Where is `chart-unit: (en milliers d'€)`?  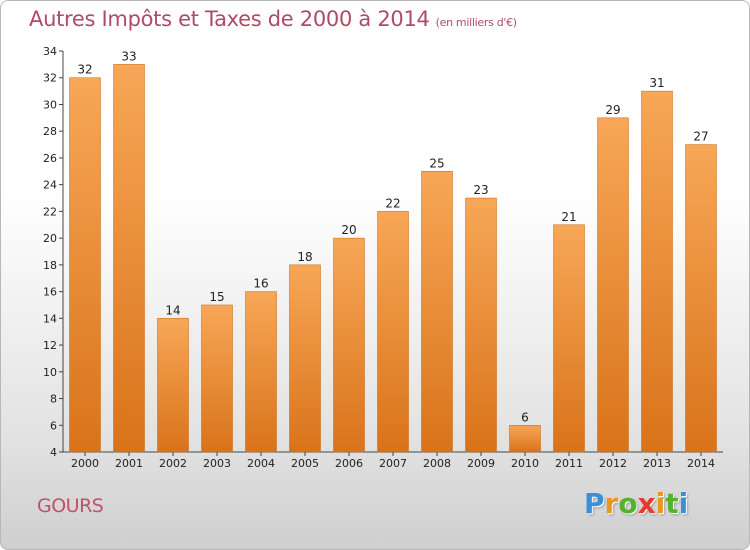 chart-unit: (en milliers d'€) is located at coordinates (476, 22).